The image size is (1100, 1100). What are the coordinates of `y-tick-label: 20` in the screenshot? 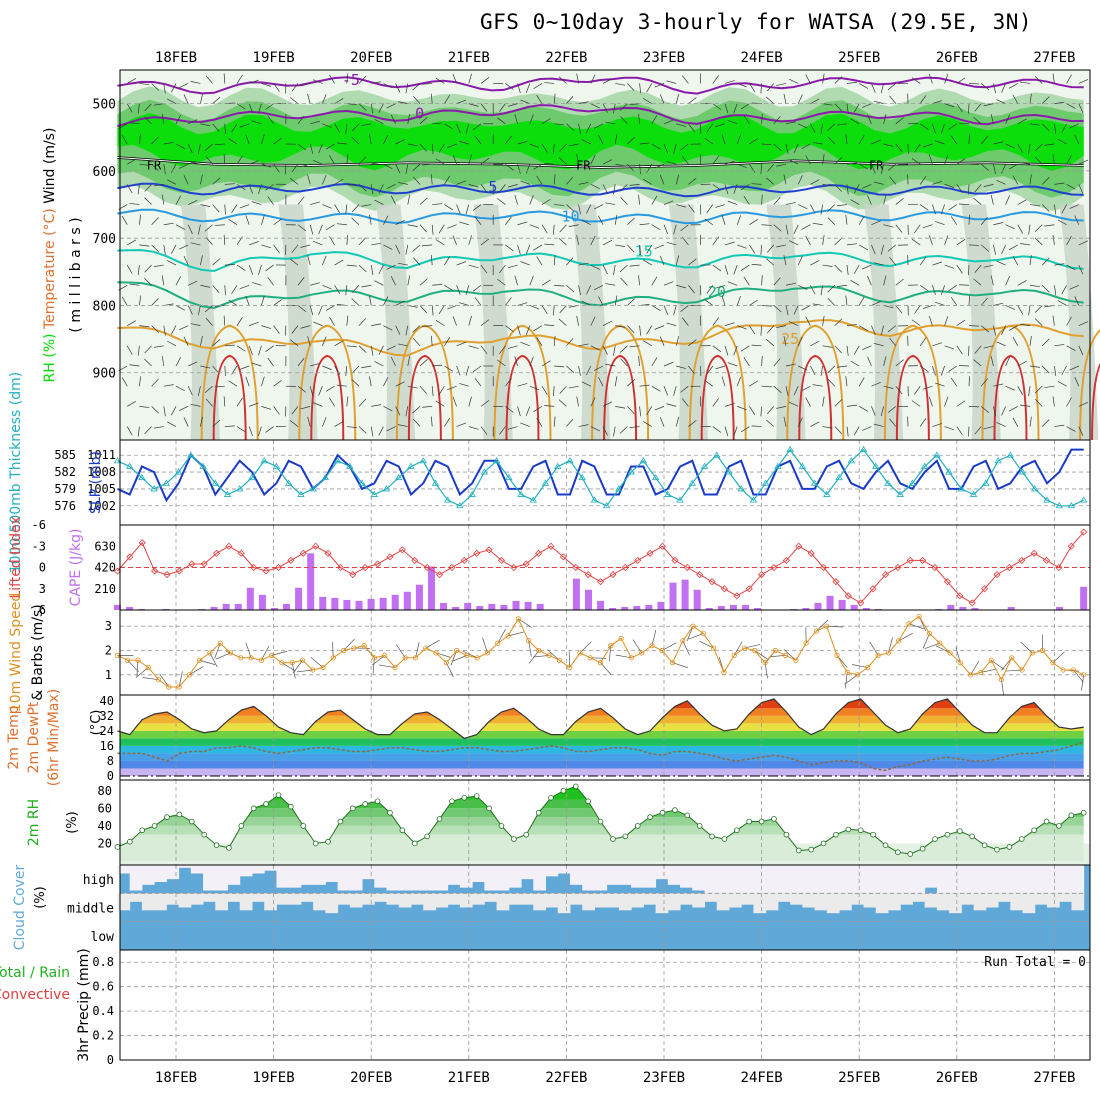 It's located at (105, 843).